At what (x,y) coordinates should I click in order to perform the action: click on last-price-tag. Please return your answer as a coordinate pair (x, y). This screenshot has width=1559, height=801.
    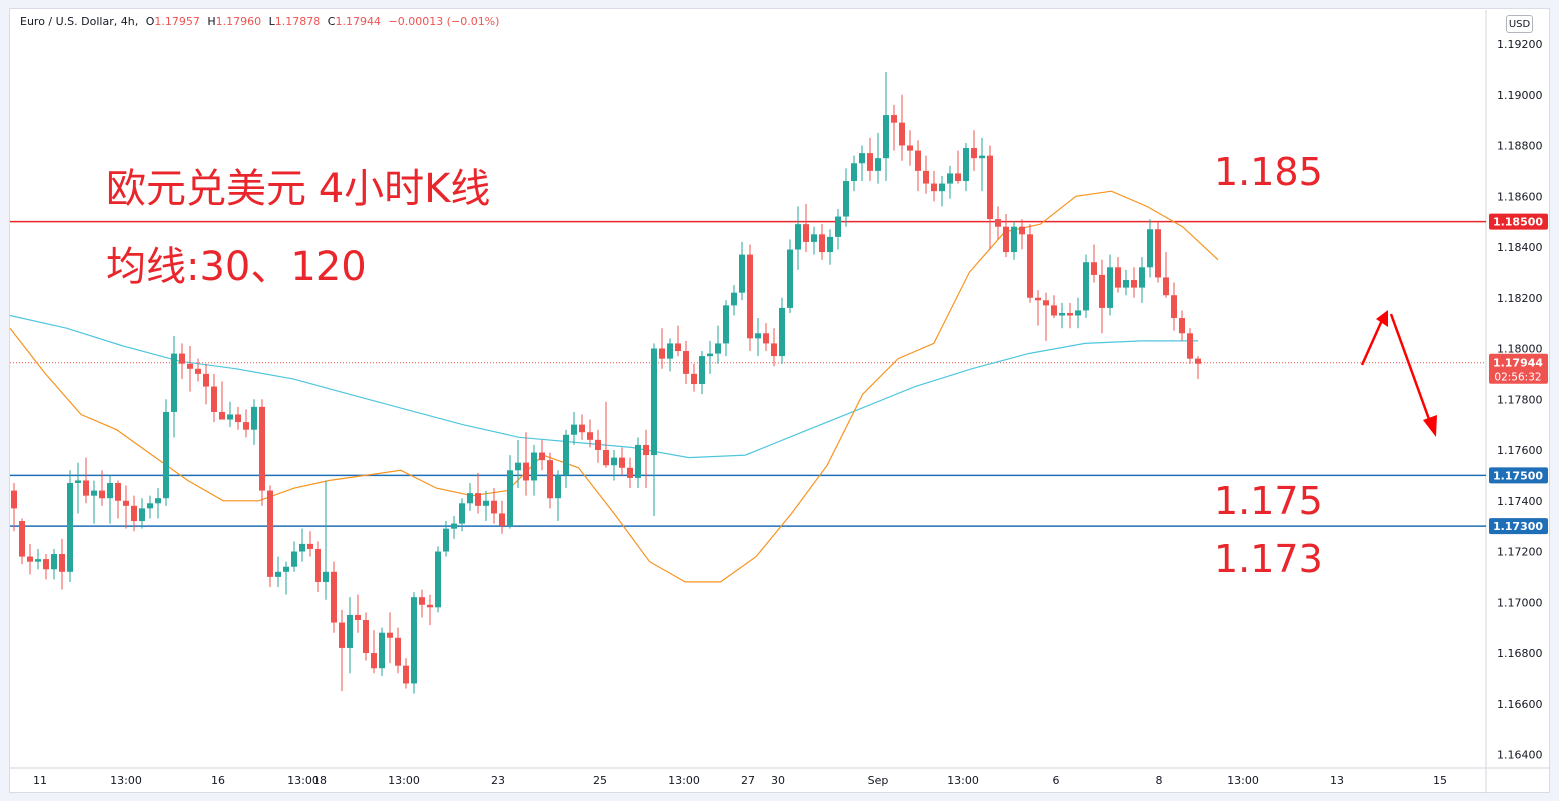
    Looking at the image, I should click on (1518, 368).